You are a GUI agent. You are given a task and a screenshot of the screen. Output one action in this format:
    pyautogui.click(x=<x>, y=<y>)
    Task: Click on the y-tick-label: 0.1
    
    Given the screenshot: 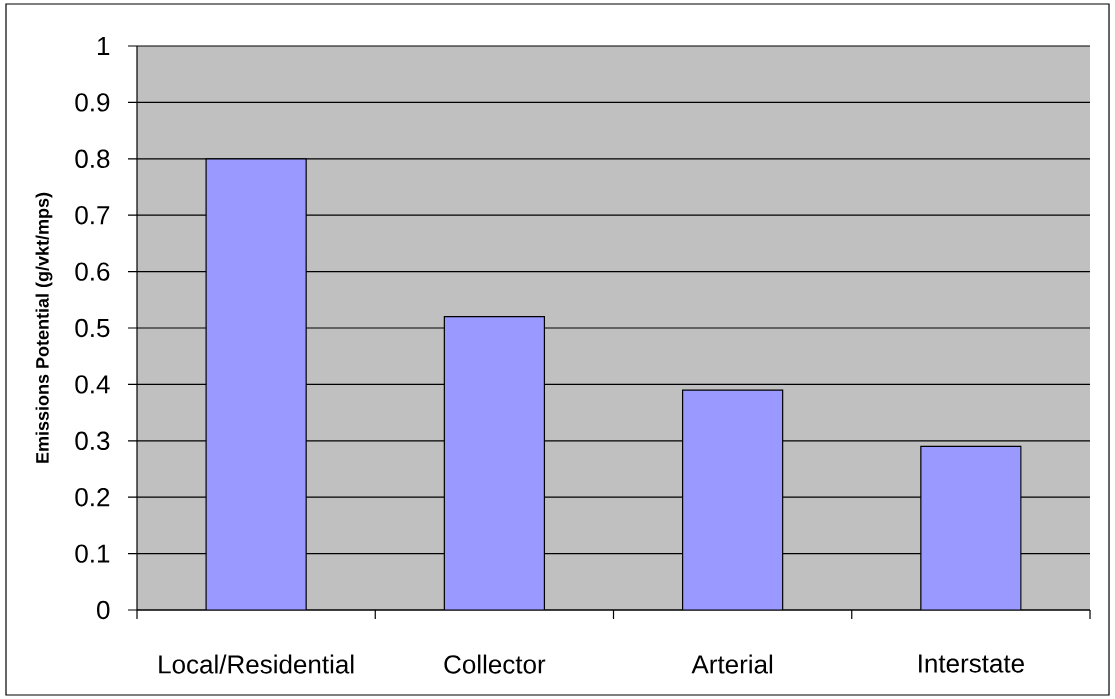 What is the action you would take?
    pyautogui.click(x=92, y=553)
    